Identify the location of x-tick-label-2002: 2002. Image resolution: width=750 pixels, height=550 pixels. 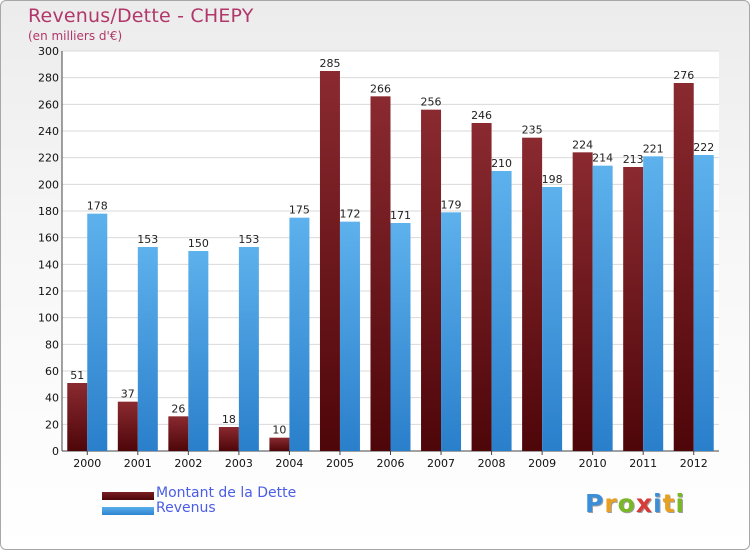
(188, 463).